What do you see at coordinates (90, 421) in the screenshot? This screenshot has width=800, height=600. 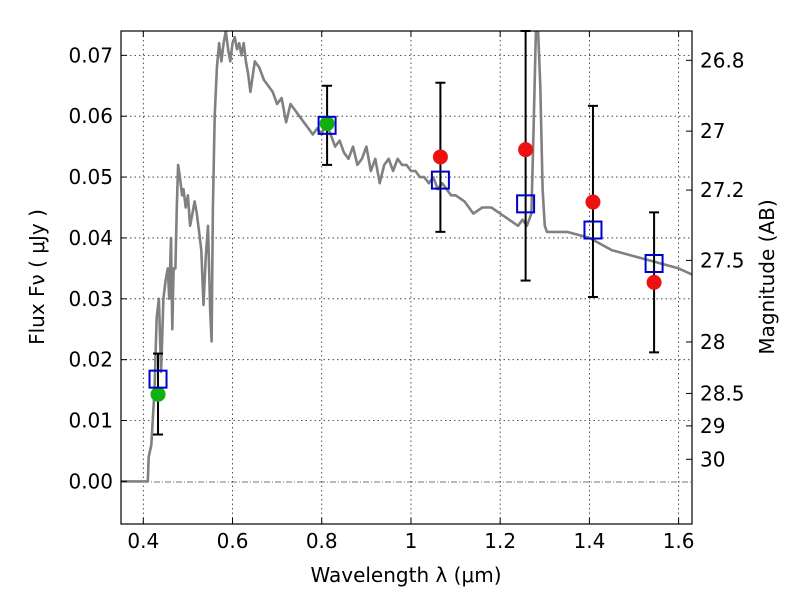 I see `y-tick-label: 0.01` at bounding box center [90, 421].